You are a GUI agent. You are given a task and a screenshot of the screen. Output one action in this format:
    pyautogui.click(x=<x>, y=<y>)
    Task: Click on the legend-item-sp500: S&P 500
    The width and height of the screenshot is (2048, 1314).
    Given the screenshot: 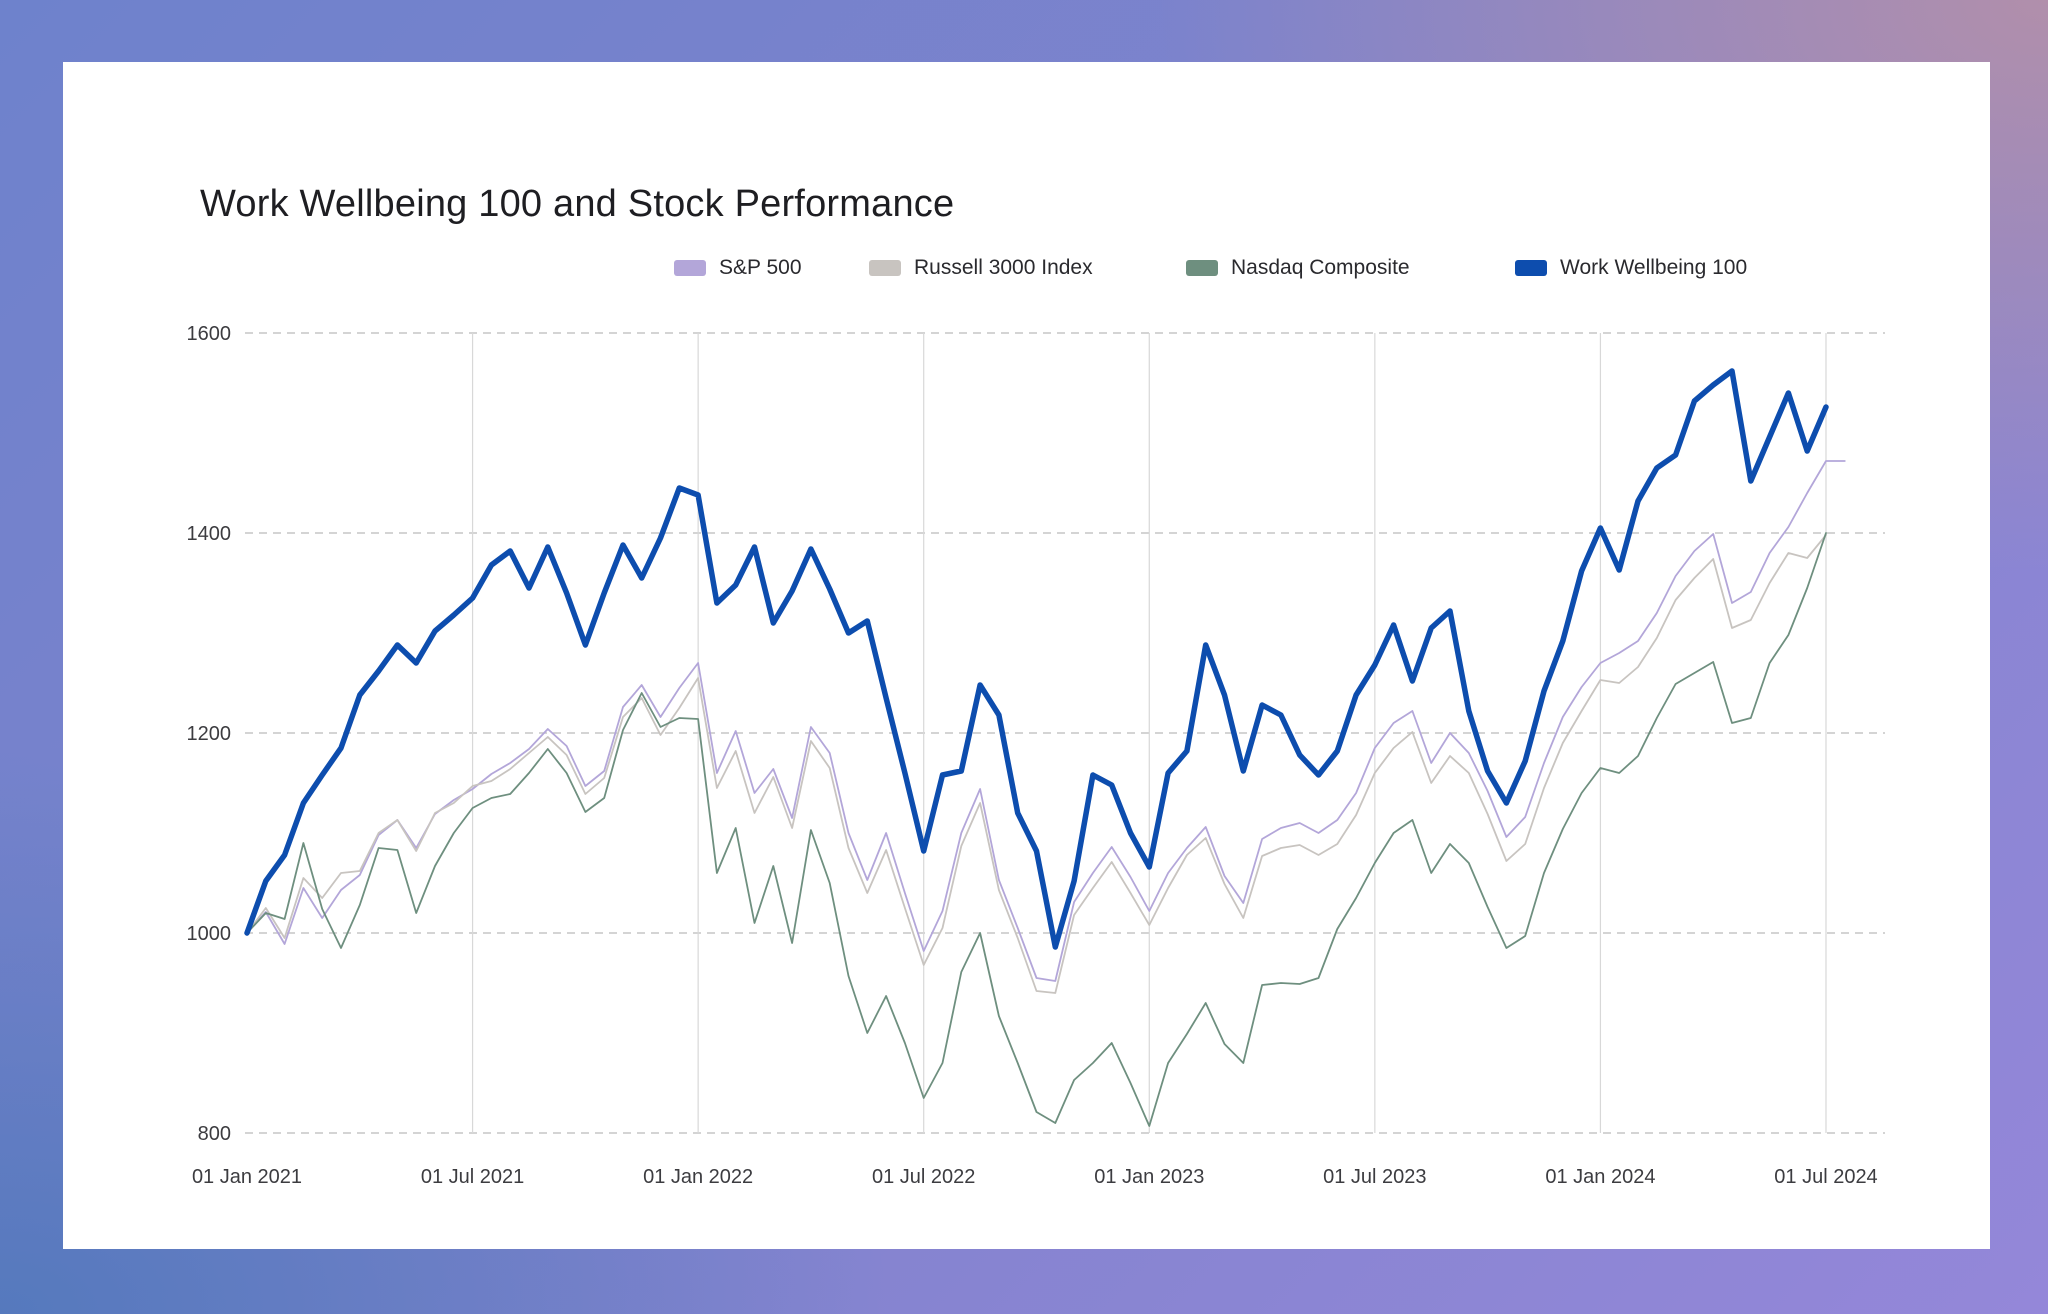 What is the action you would take?
    pyautogui.click(x=738, y=268)
    